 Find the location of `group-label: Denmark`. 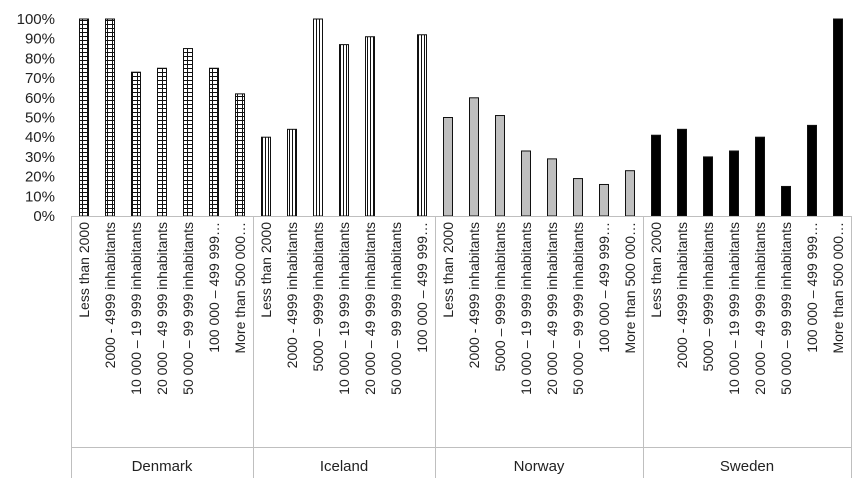

group-label: Denmark is located at coordinates (162, 466).